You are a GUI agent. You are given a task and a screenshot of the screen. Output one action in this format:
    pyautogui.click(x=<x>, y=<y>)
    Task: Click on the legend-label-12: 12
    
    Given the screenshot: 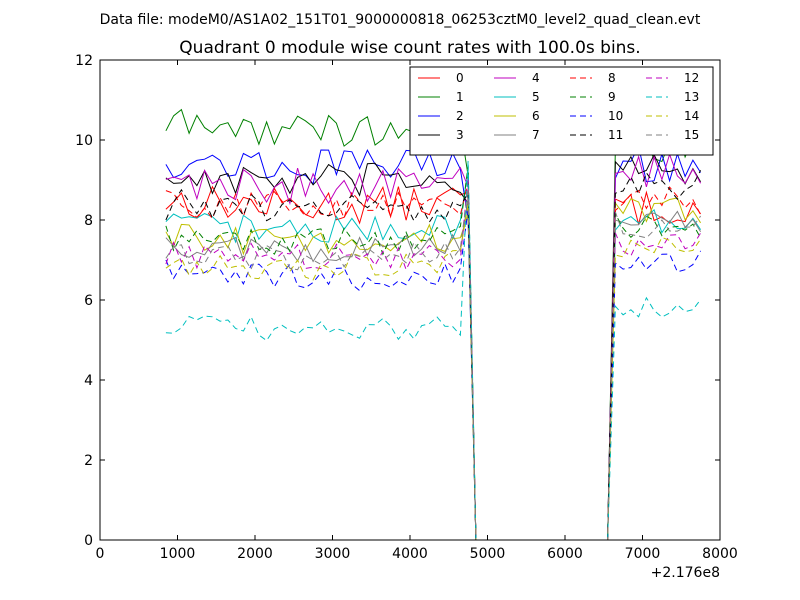 What is the action you would take?
    pyautogui.click(x=691, y=78)
    